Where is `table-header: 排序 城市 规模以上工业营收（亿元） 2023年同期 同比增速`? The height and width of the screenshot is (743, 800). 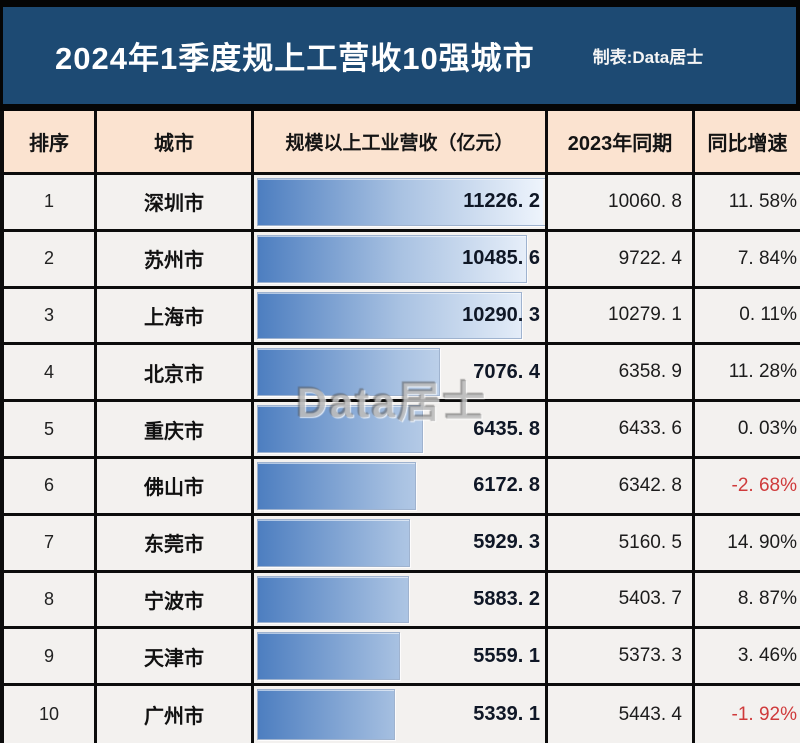 table-header: 排序 城市 规模以上工业营收（亿元） 2023年同期 同比增速 is located at coordinates (400, 143).